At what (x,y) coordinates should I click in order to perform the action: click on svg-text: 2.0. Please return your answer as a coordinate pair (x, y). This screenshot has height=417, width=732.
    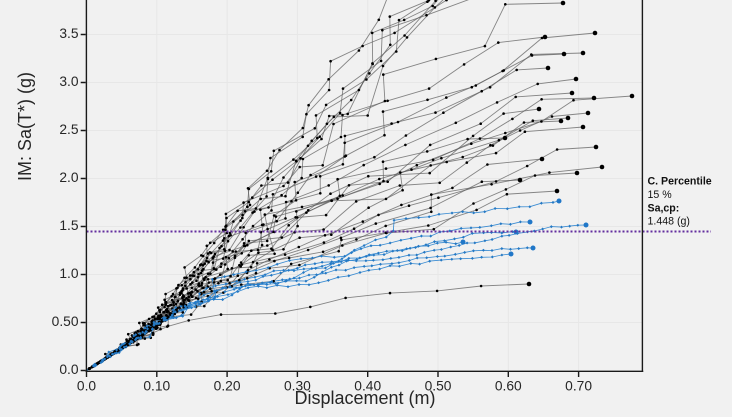
    Looking at the image, I should click on (69, 177).